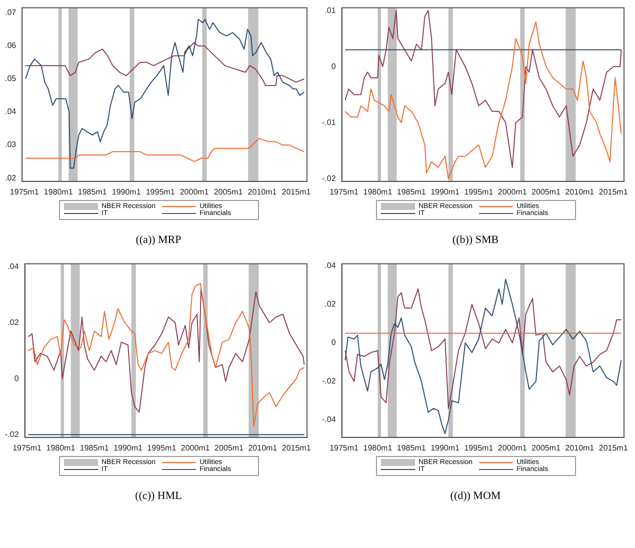  Describe the element at coordinates (158, 497) in the screenshot. I see `text: ((c)) HML` at that location.